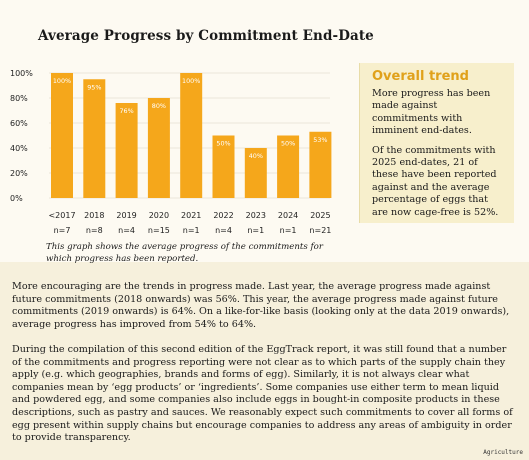 The height and width of the screenshot is (460, 529). Describe the element at coordinates (159, 215) in the screenshot. I see `x-category-label: 2020` at that location.